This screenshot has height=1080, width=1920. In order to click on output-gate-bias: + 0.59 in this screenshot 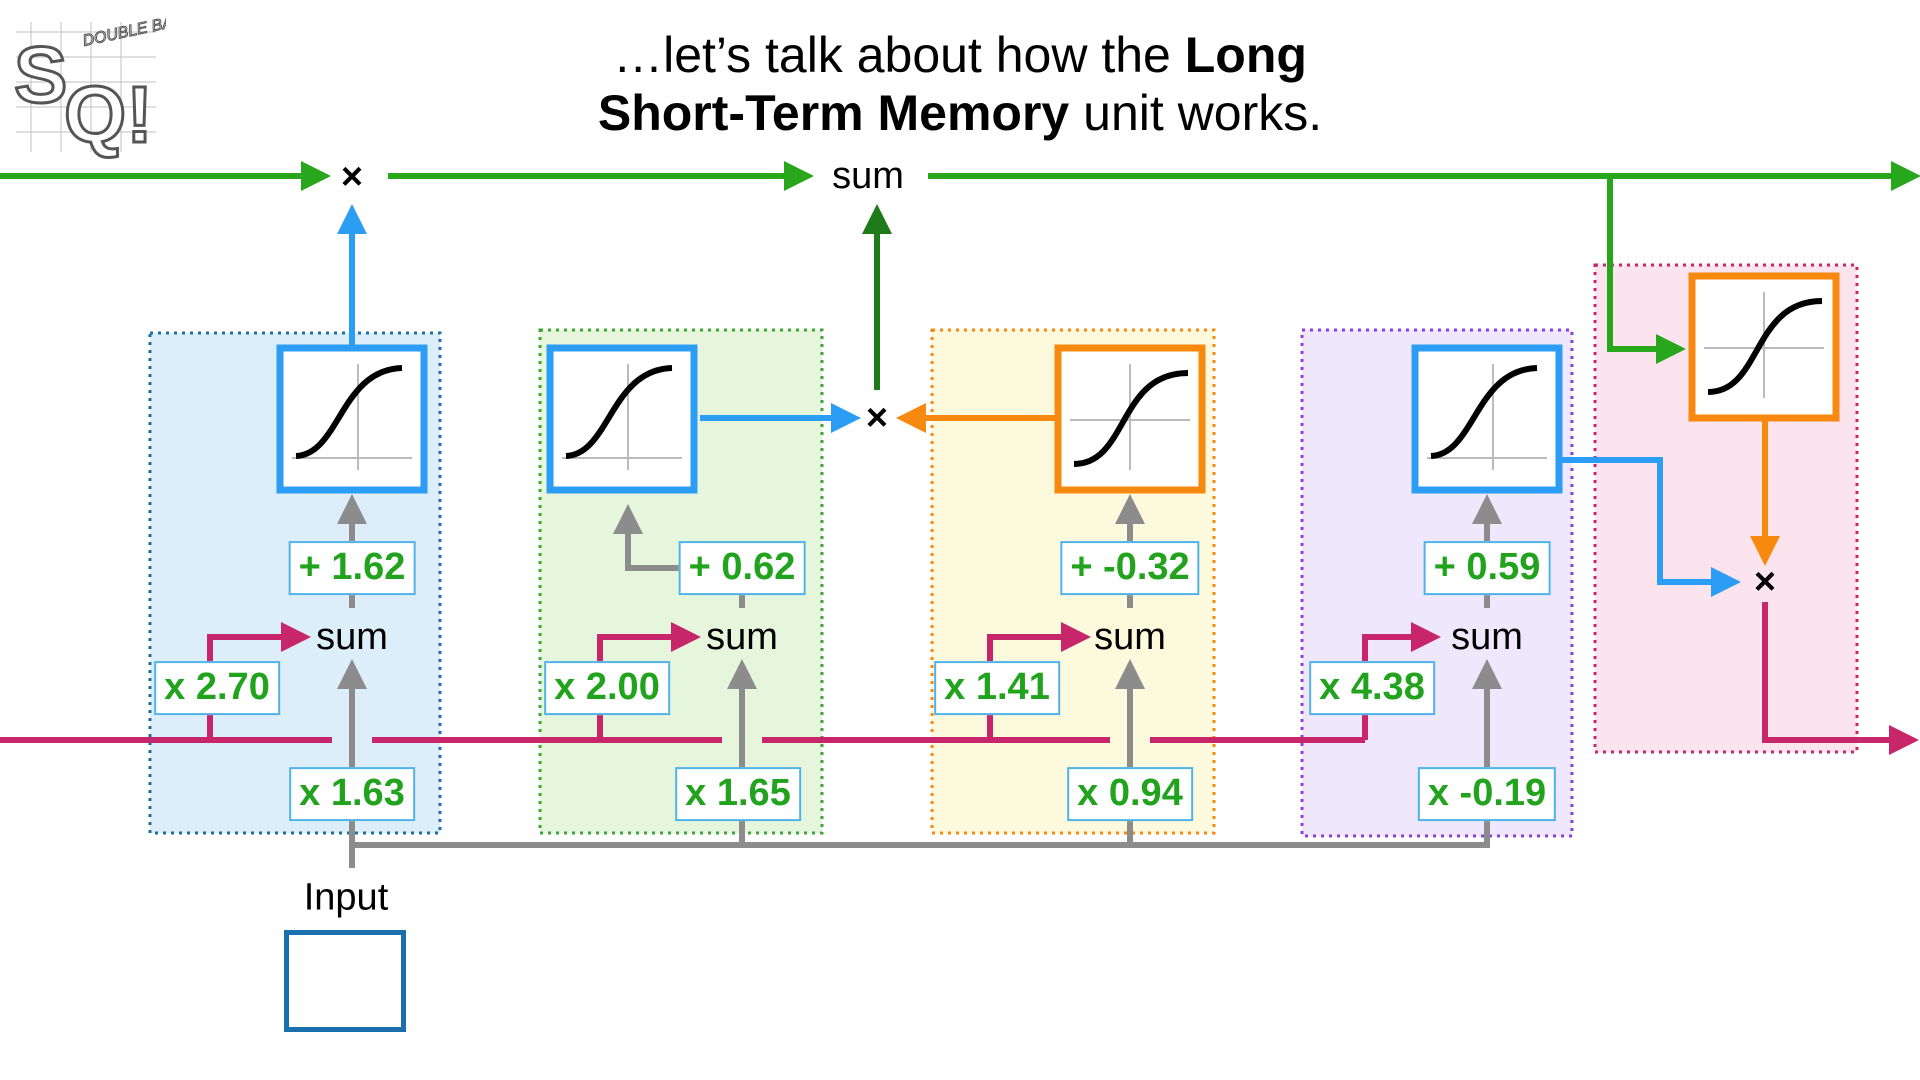, I will do `click(1487, 568)`.